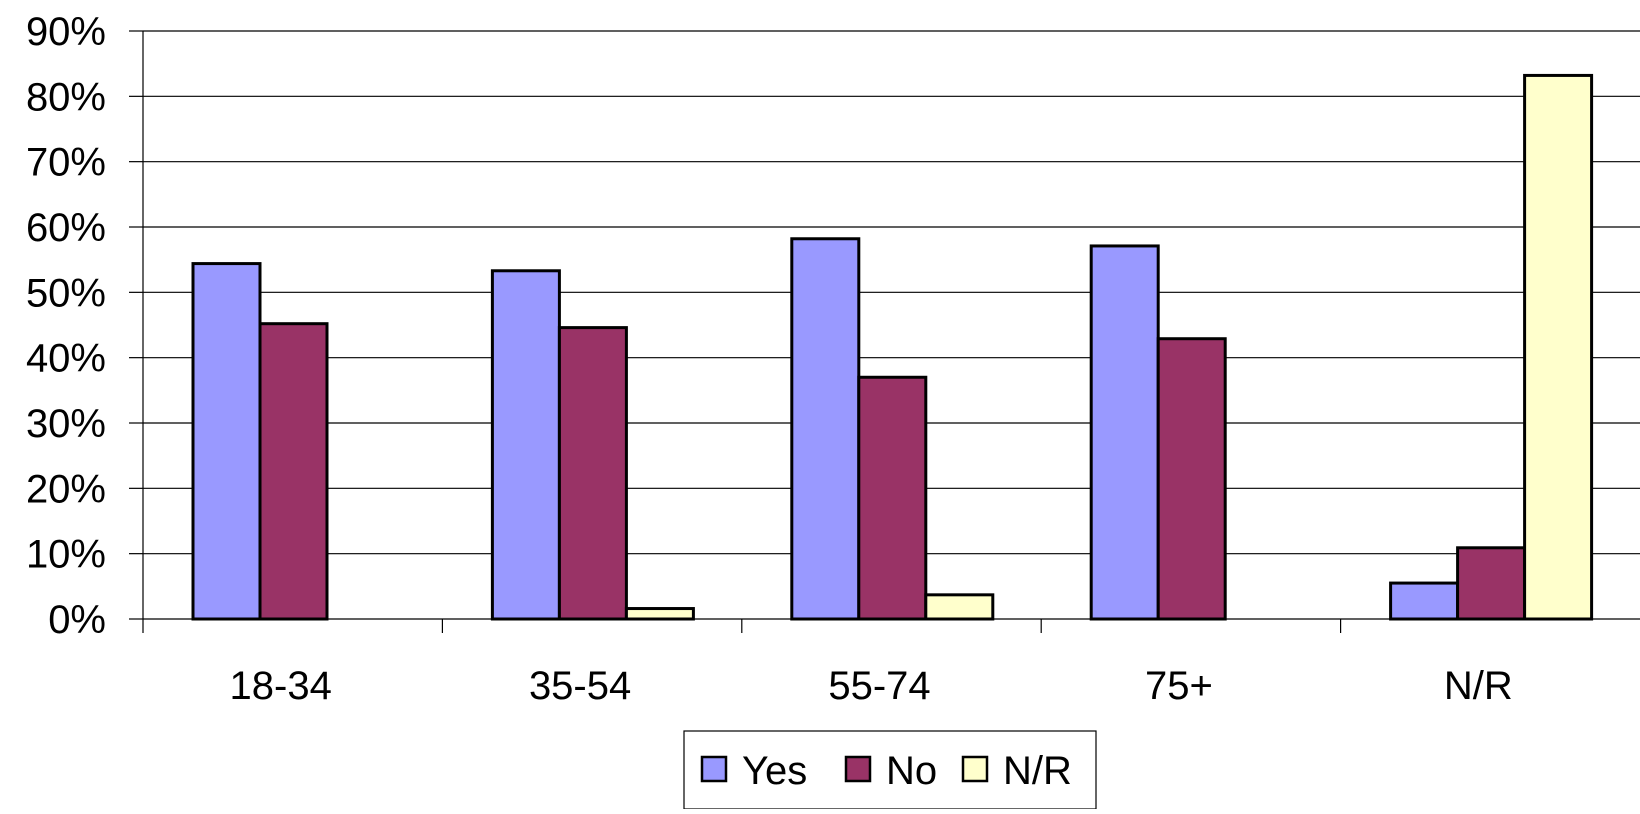 The image size is (1640, 814). I want to click on y-tick-label: 40%, so click(66, 359).